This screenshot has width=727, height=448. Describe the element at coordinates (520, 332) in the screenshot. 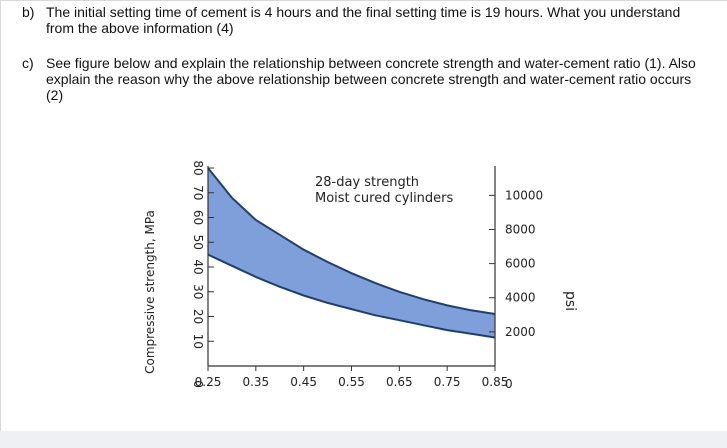

I see `y2-tick-label: 2000` at that location.